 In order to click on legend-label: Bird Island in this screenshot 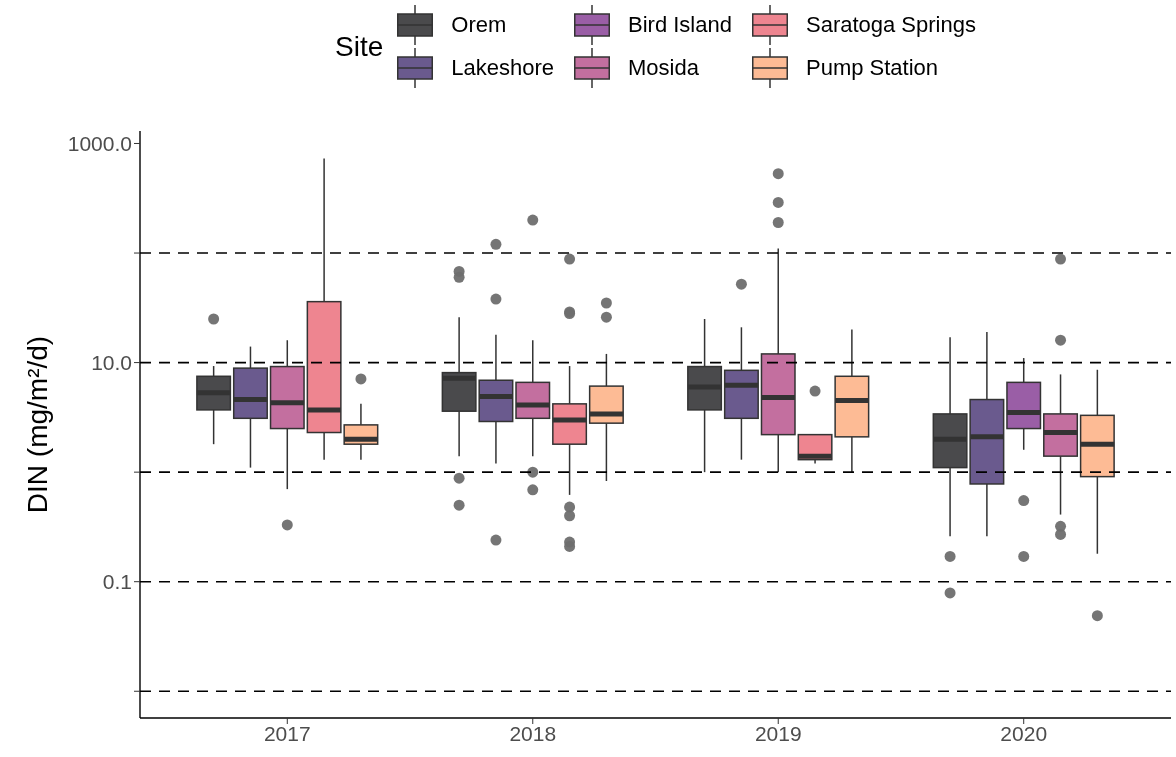, I will do `click(680, 25)`.